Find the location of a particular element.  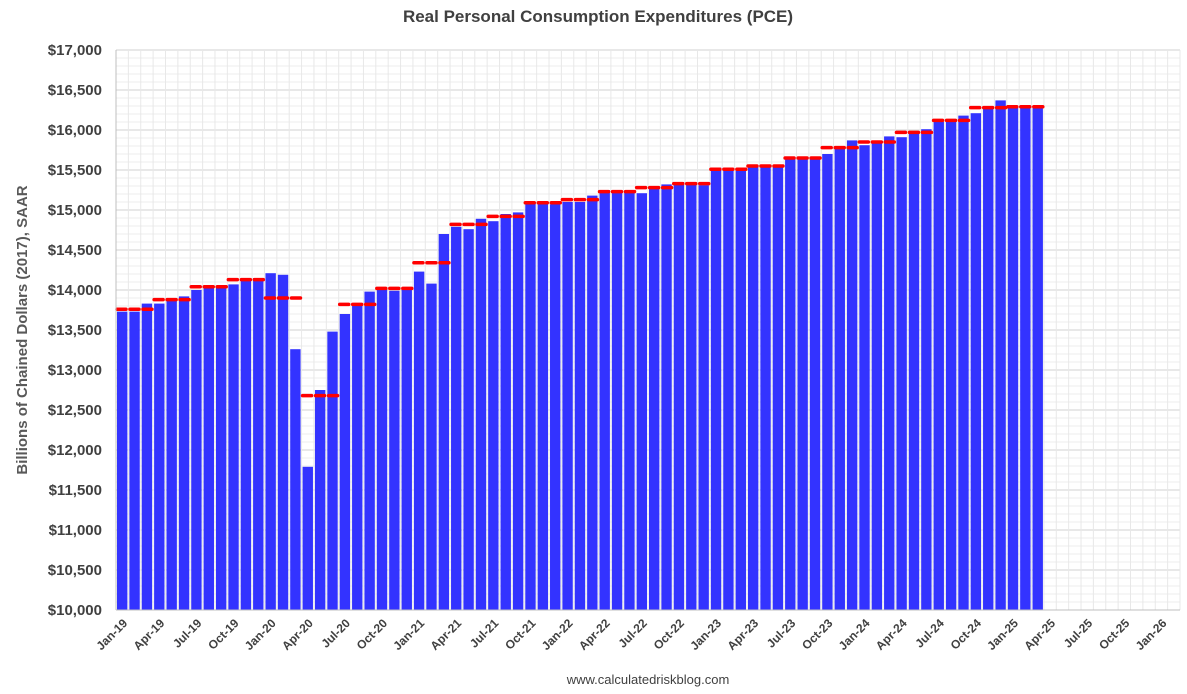

y-tick-label: $11,500 is located at coordinates (75, 490).